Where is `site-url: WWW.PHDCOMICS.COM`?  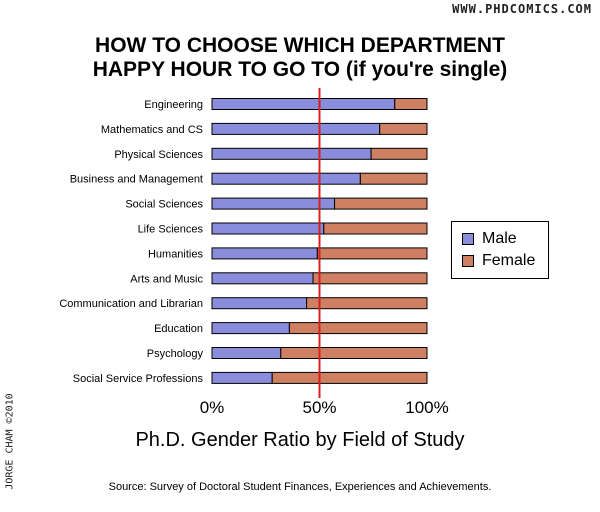 site-url: WWW.PHDCOMICS.COM is located at coordinates (522, 9).